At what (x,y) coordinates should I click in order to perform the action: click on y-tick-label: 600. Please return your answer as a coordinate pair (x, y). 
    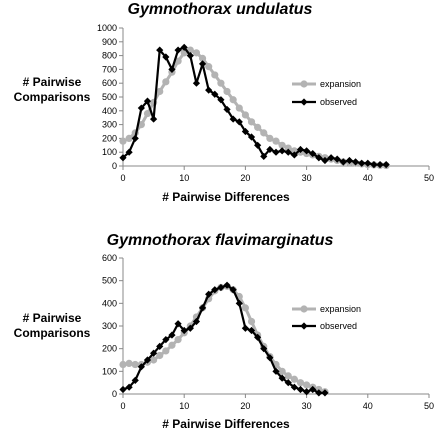
    Looking at the image, I should click on (109, 83).